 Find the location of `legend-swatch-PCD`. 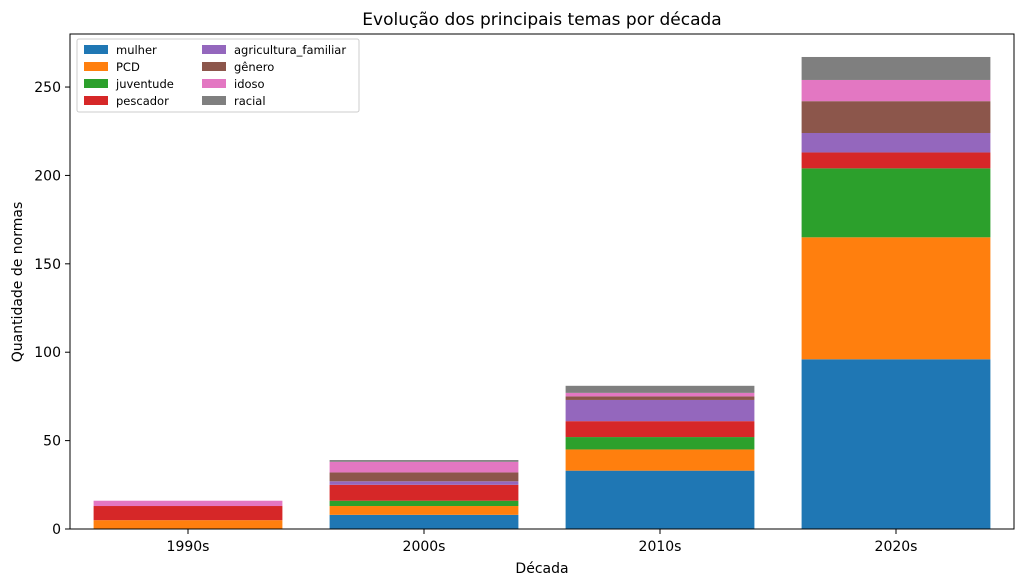

legend-swatch-PCD is located at coordinates (96, 66).